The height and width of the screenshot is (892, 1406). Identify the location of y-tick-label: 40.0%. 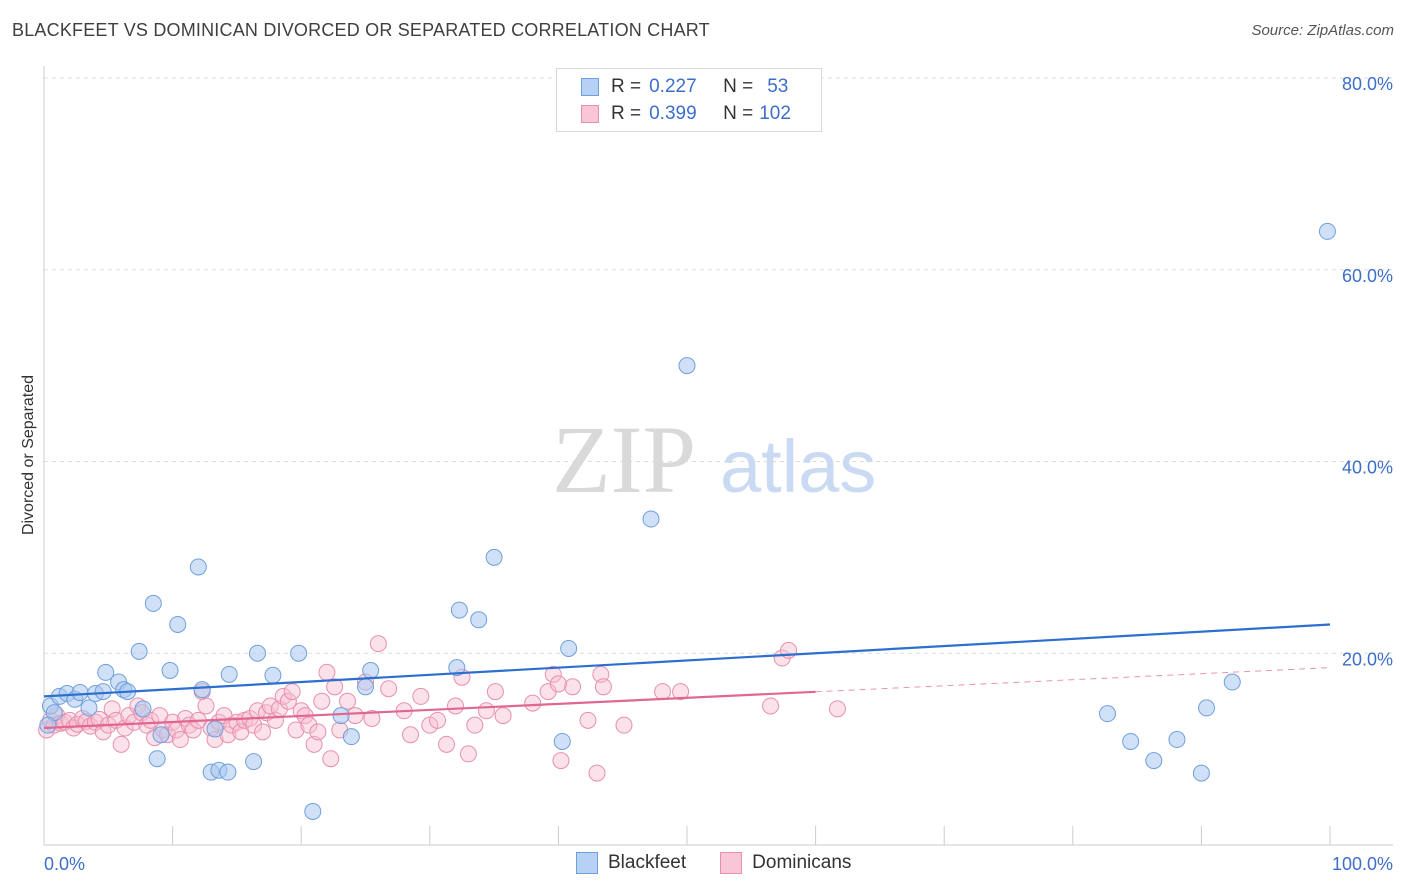
(1367, 468).